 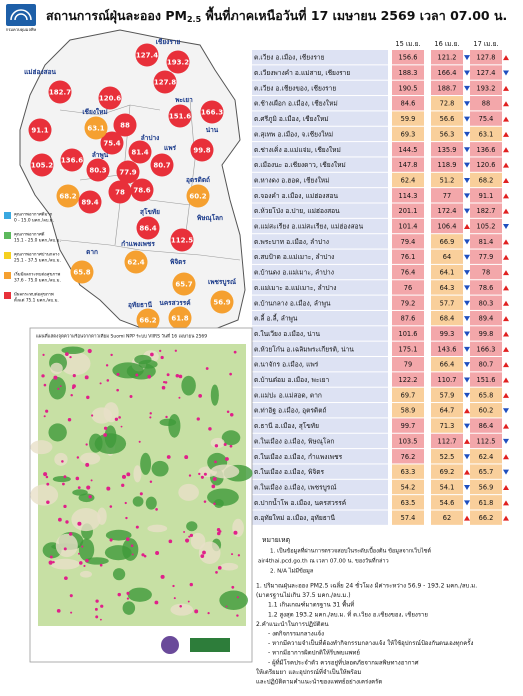 What do you see at coordinates (150, 211) in the screenshot?
I see `province-name: สุโขทัย` at bounding box center [150, 211].